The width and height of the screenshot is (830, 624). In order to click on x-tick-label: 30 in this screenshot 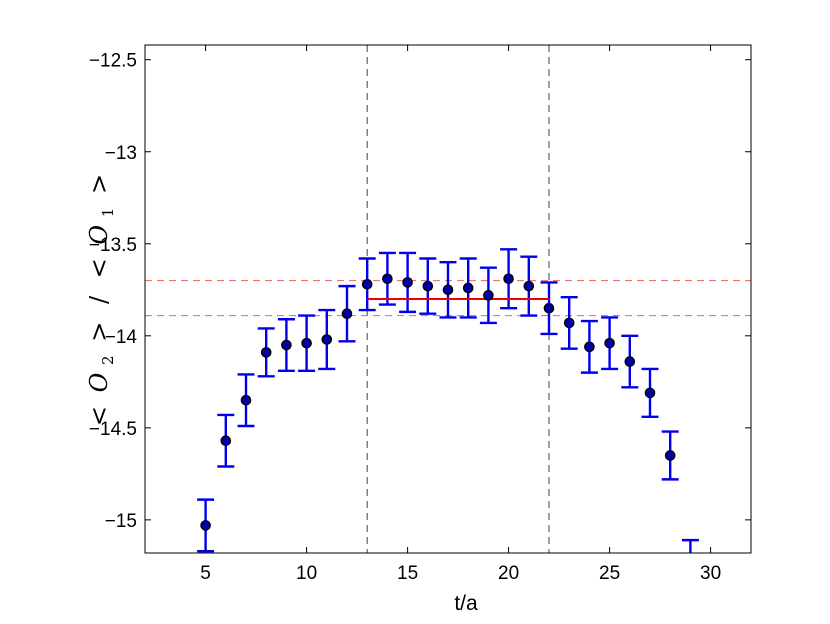, I will do `click(710, 573)`.